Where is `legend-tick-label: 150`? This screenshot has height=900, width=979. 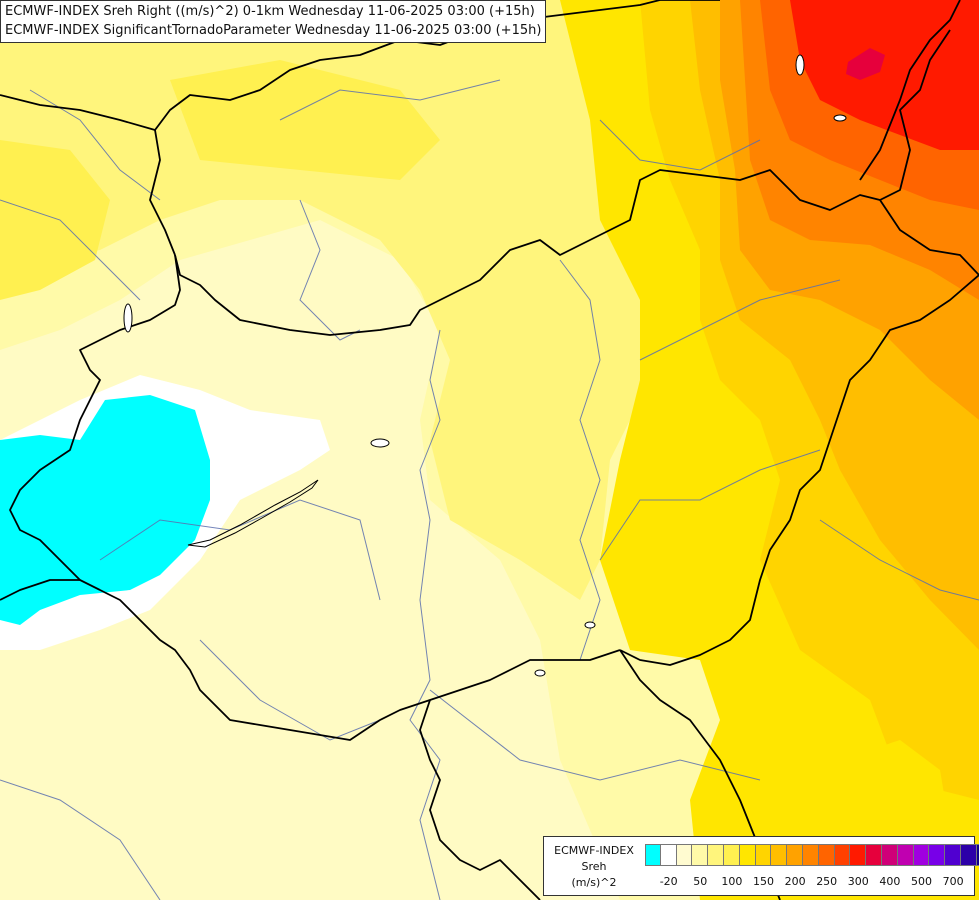 legend-tick-label: 150 is located at coordinates (763, 881).